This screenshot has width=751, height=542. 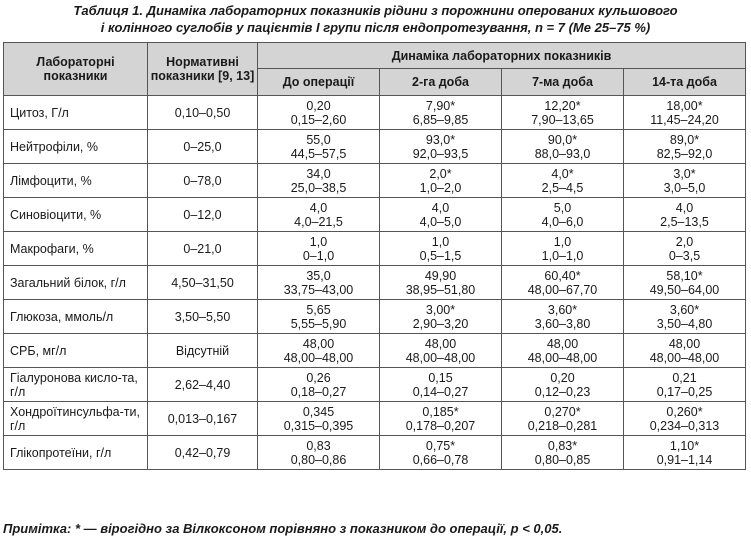 I want to click on norm-value: 0–12,0, so click(x=202, y=214).